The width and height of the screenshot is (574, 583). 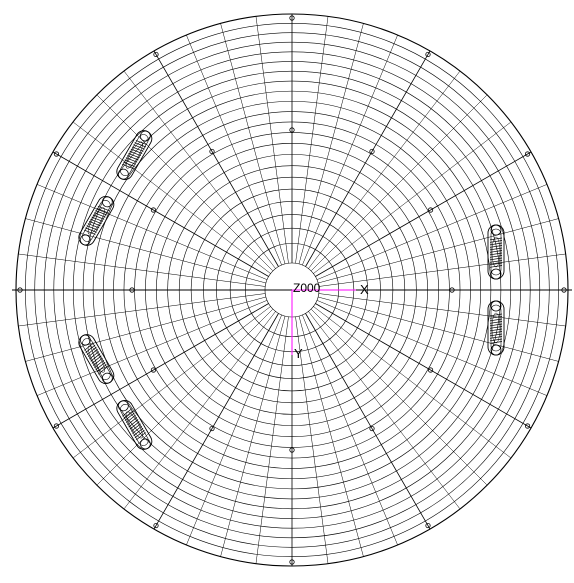 I want to click on y-axis-label: Y, so click(x=298, y=353).